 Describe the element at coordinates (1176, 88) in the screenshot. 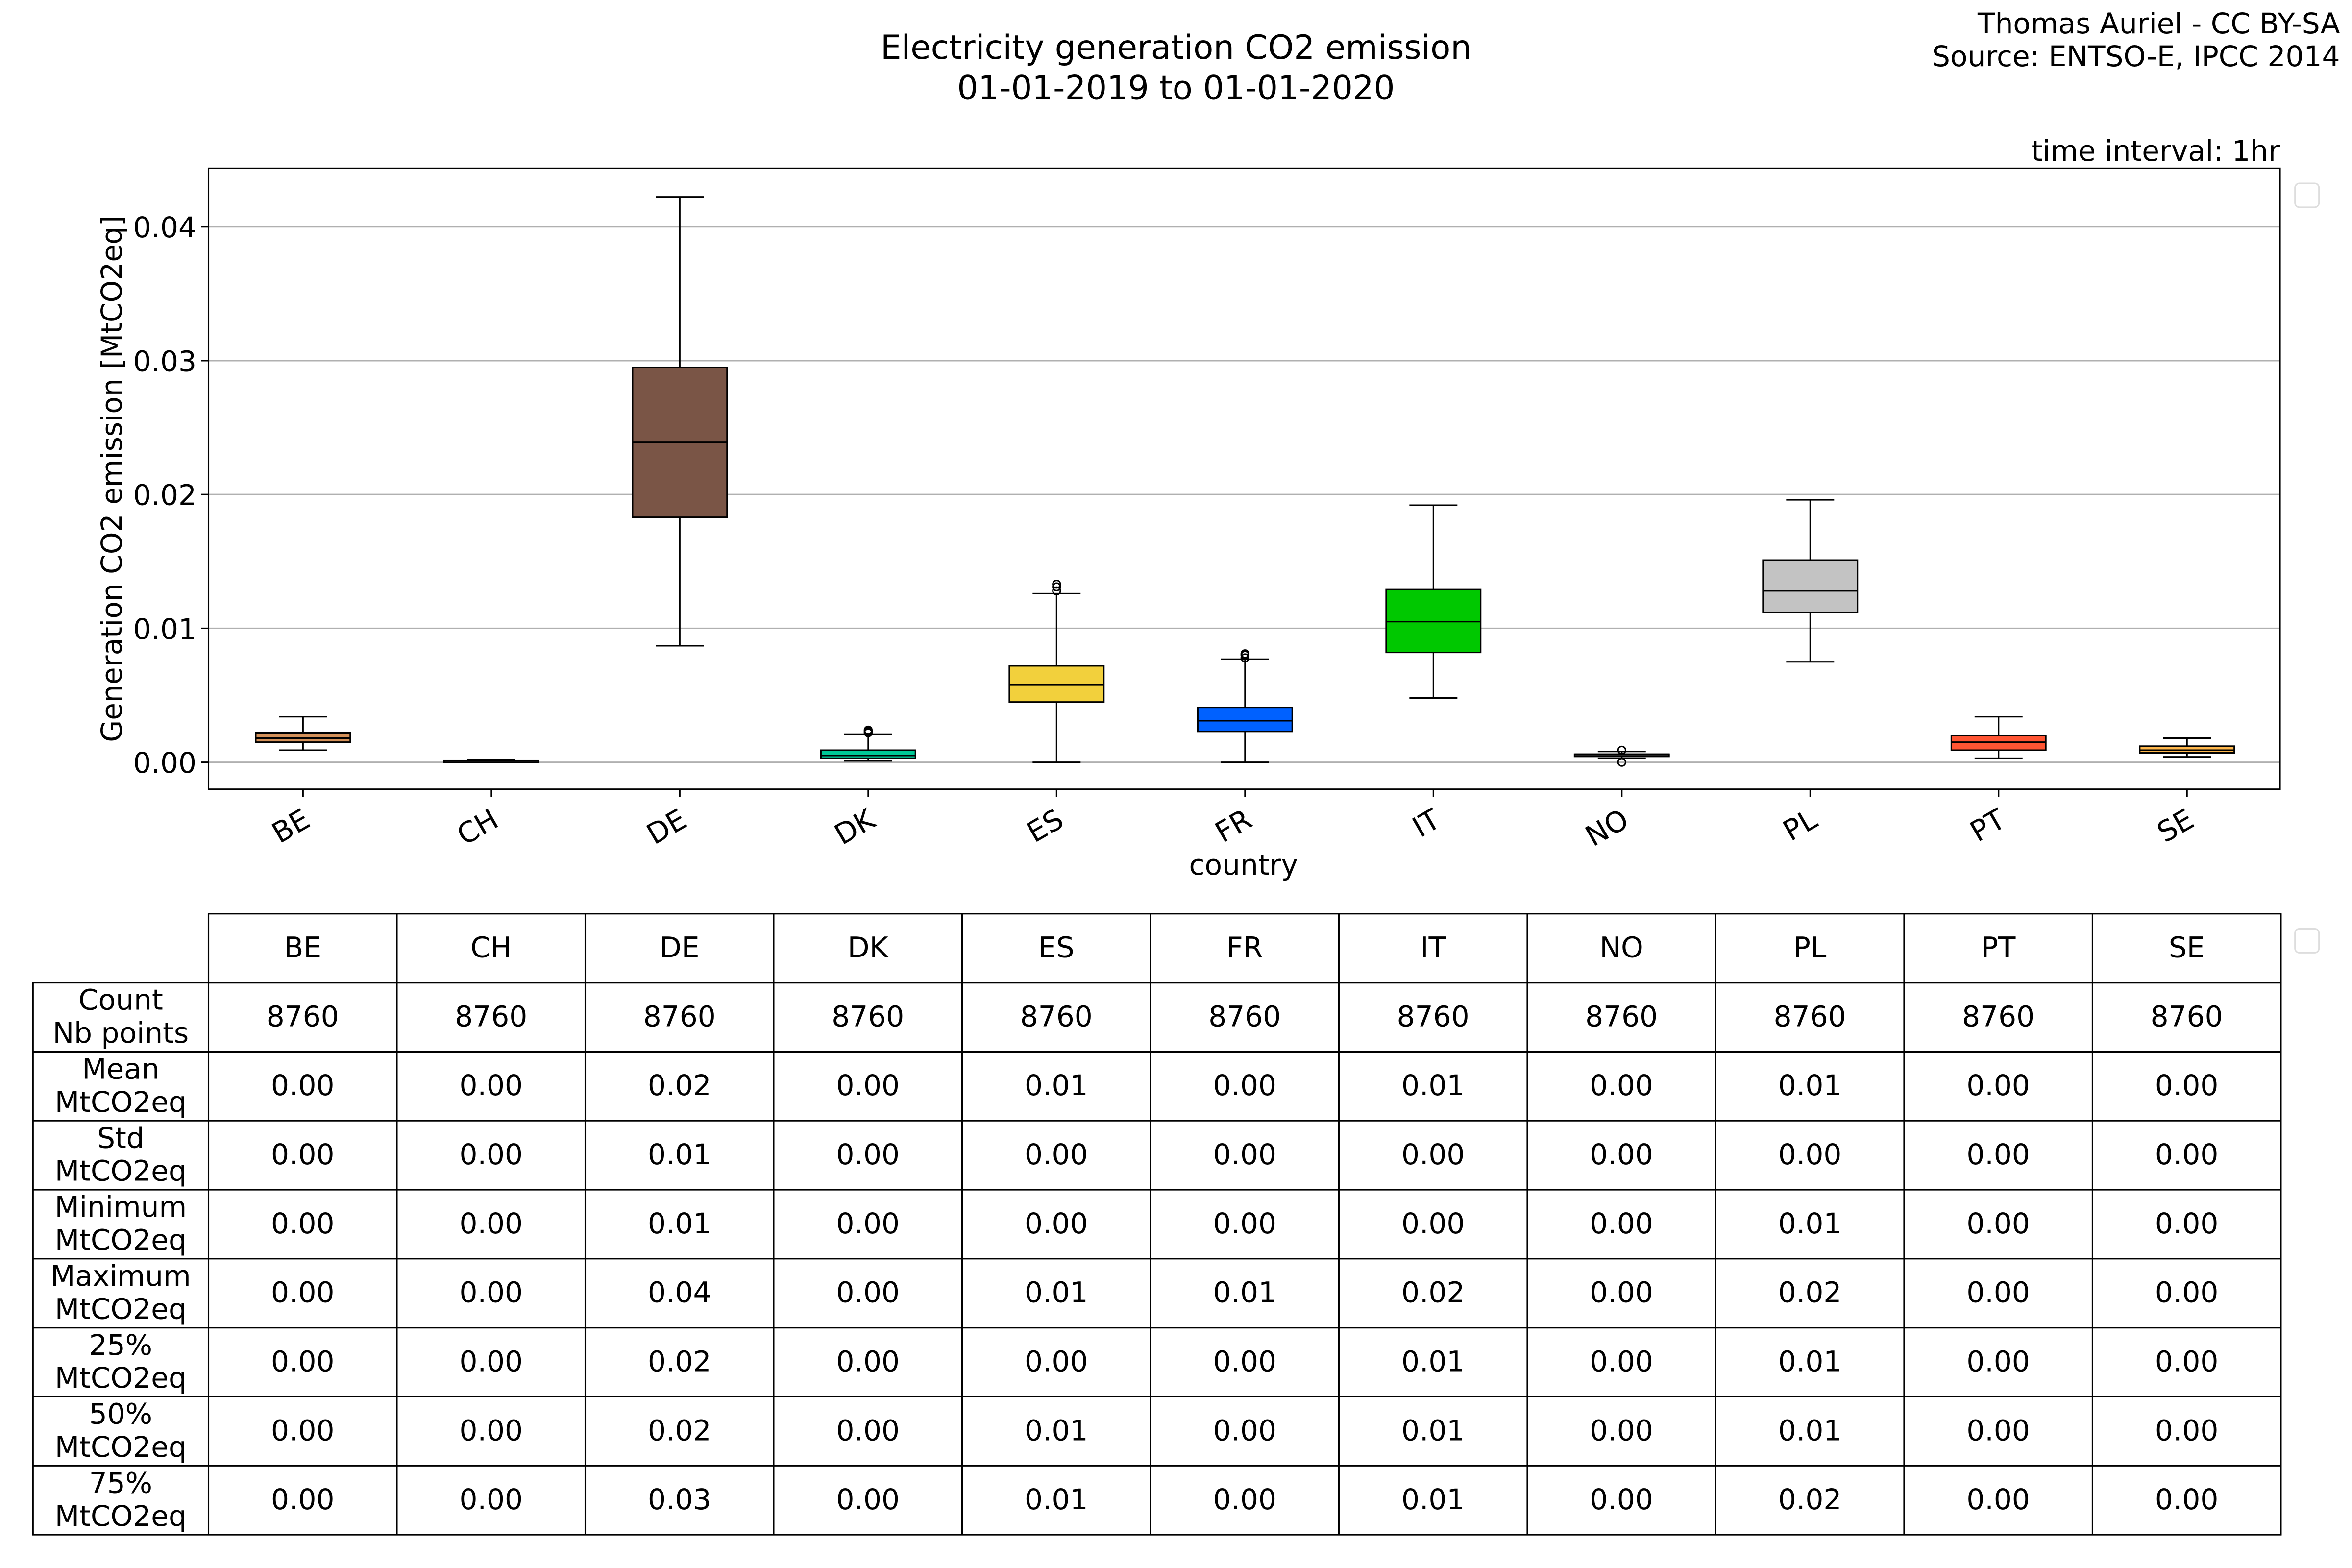

I see `chart-subtitle: 01-01-2019 to 01-01-2020` at that location.